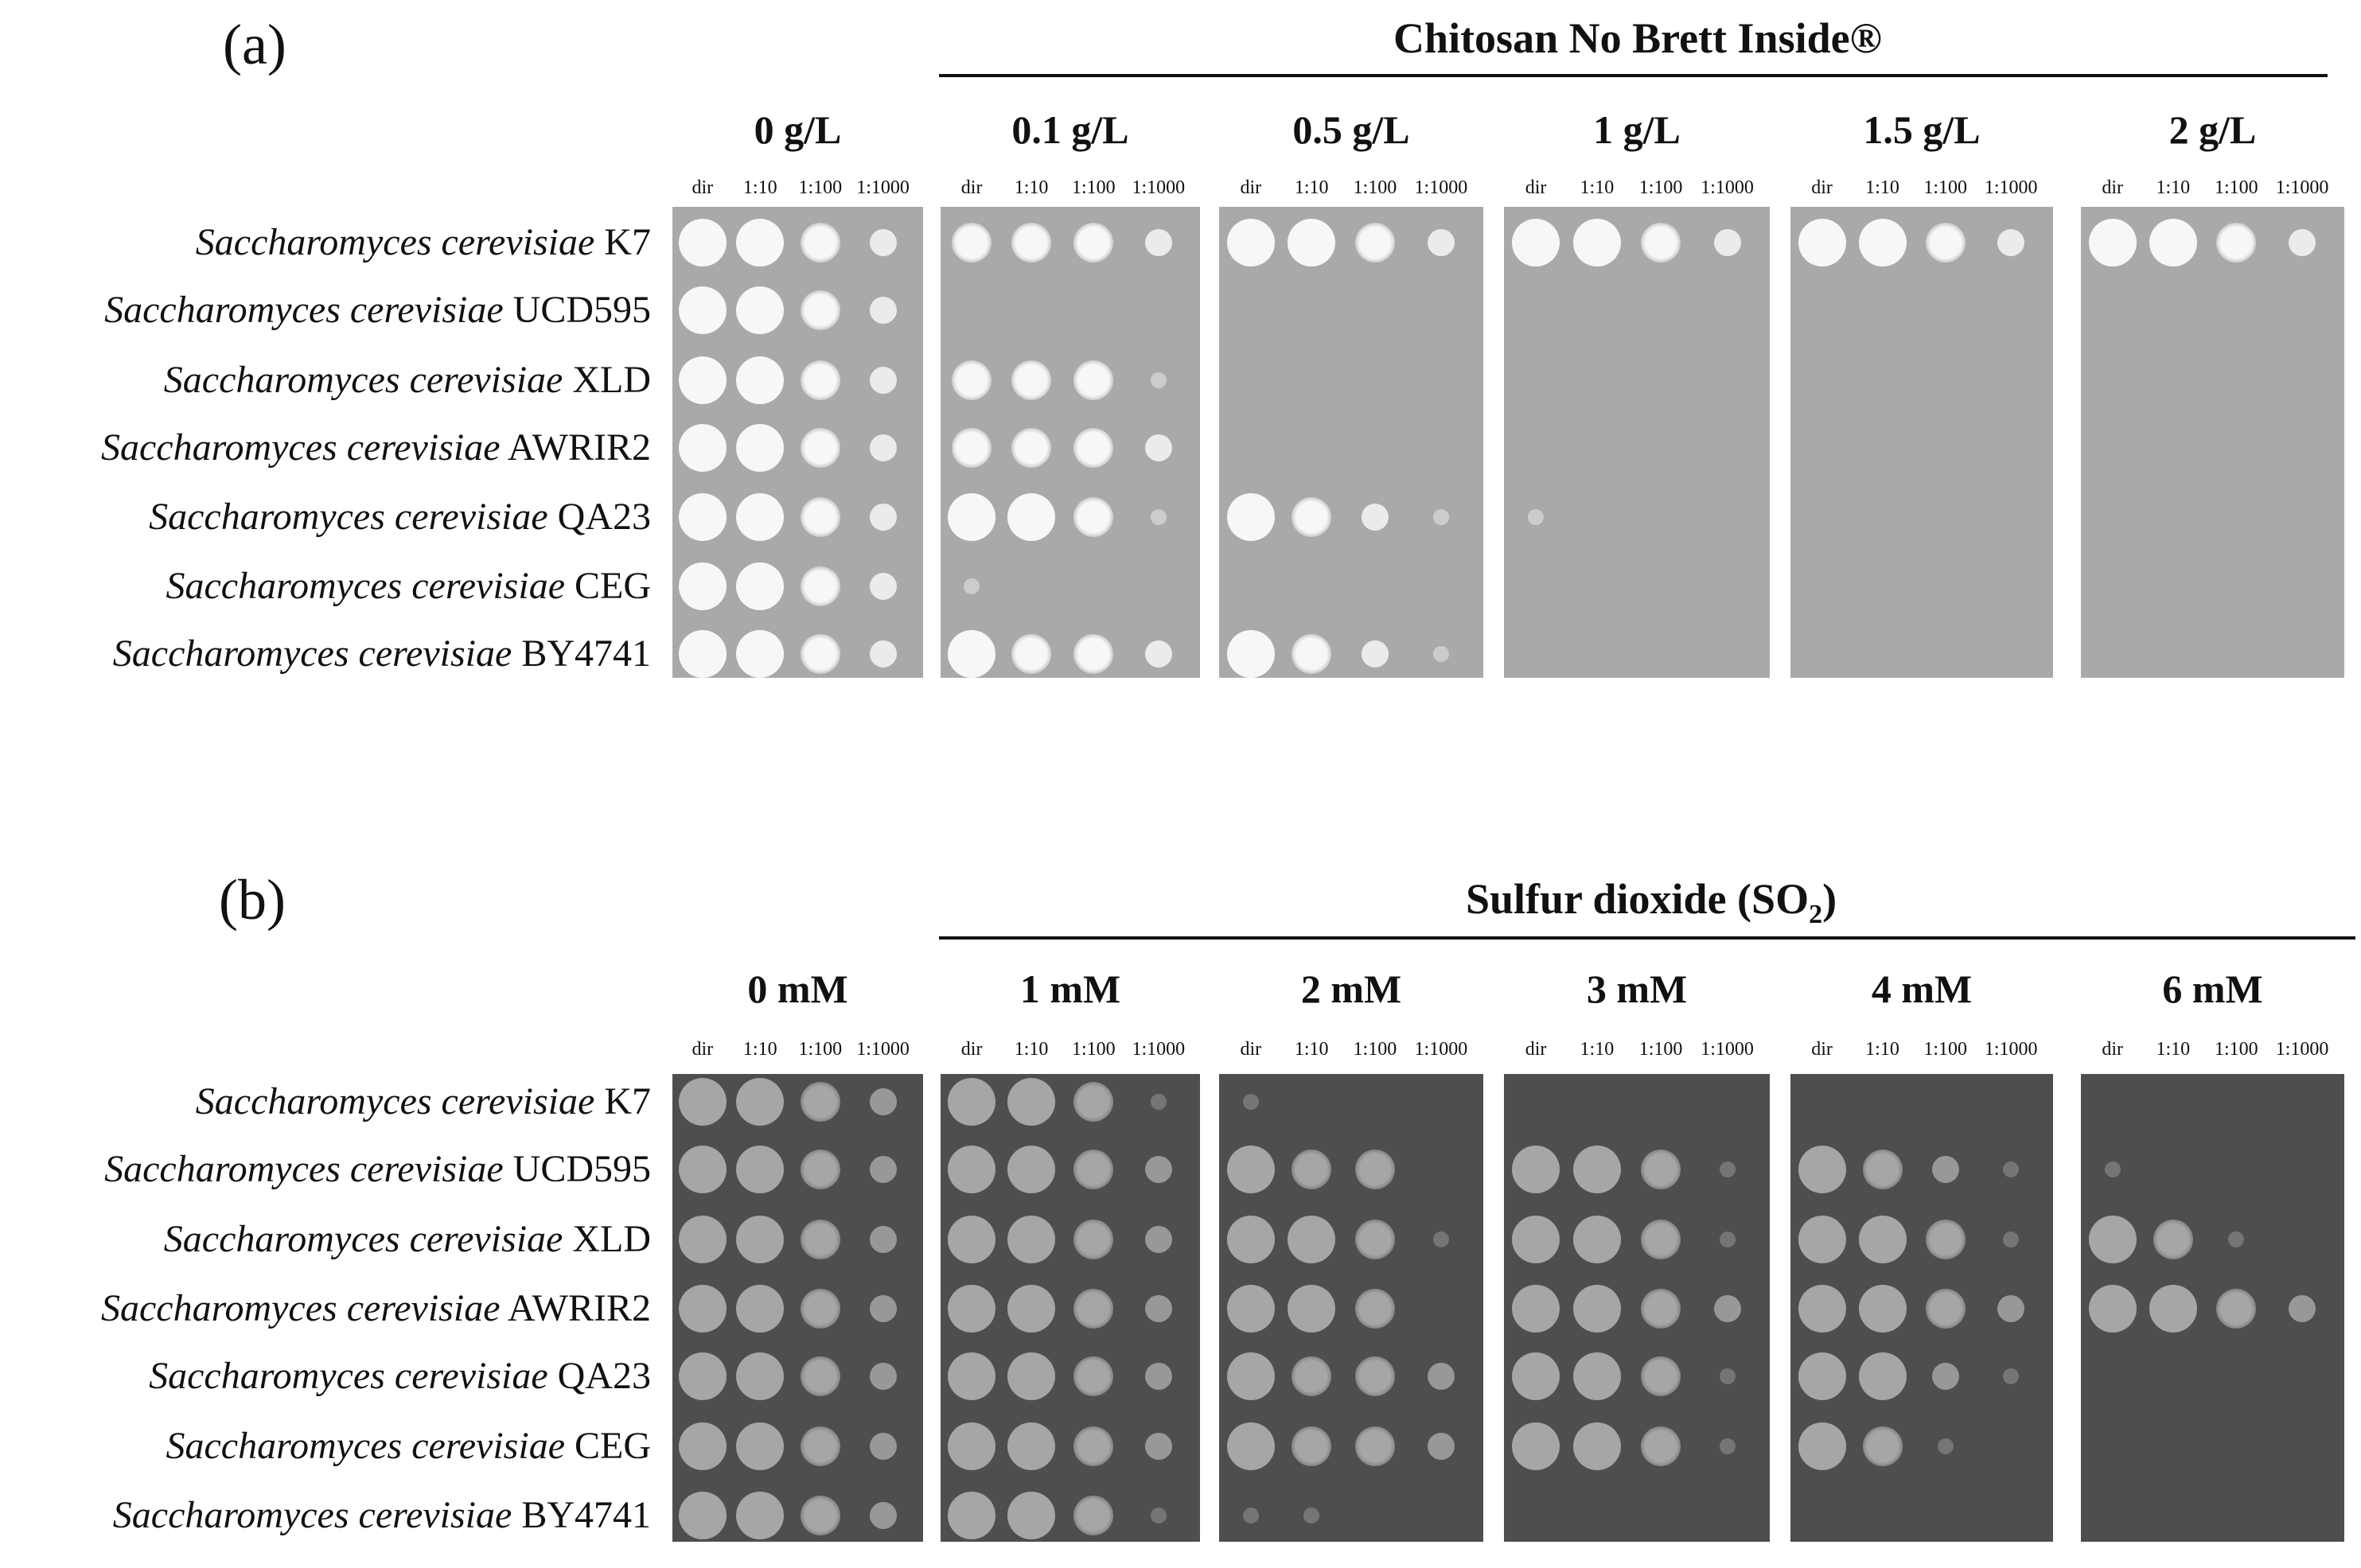 The height and width of the screenshot is (1568, 2361). I want to click on strain-name: UCD595, so click(577, 310).